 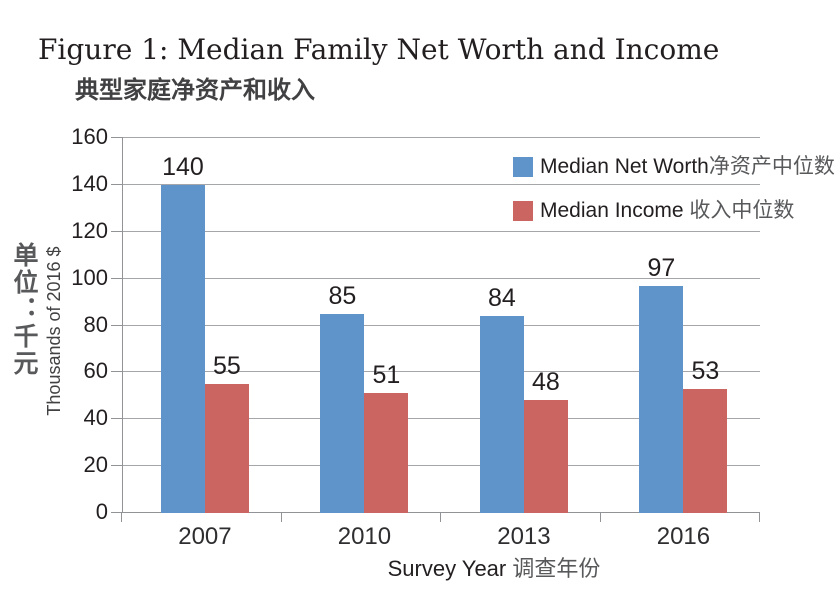 I want to click on net-worth-bar-2013, so click(x=501, y=414).